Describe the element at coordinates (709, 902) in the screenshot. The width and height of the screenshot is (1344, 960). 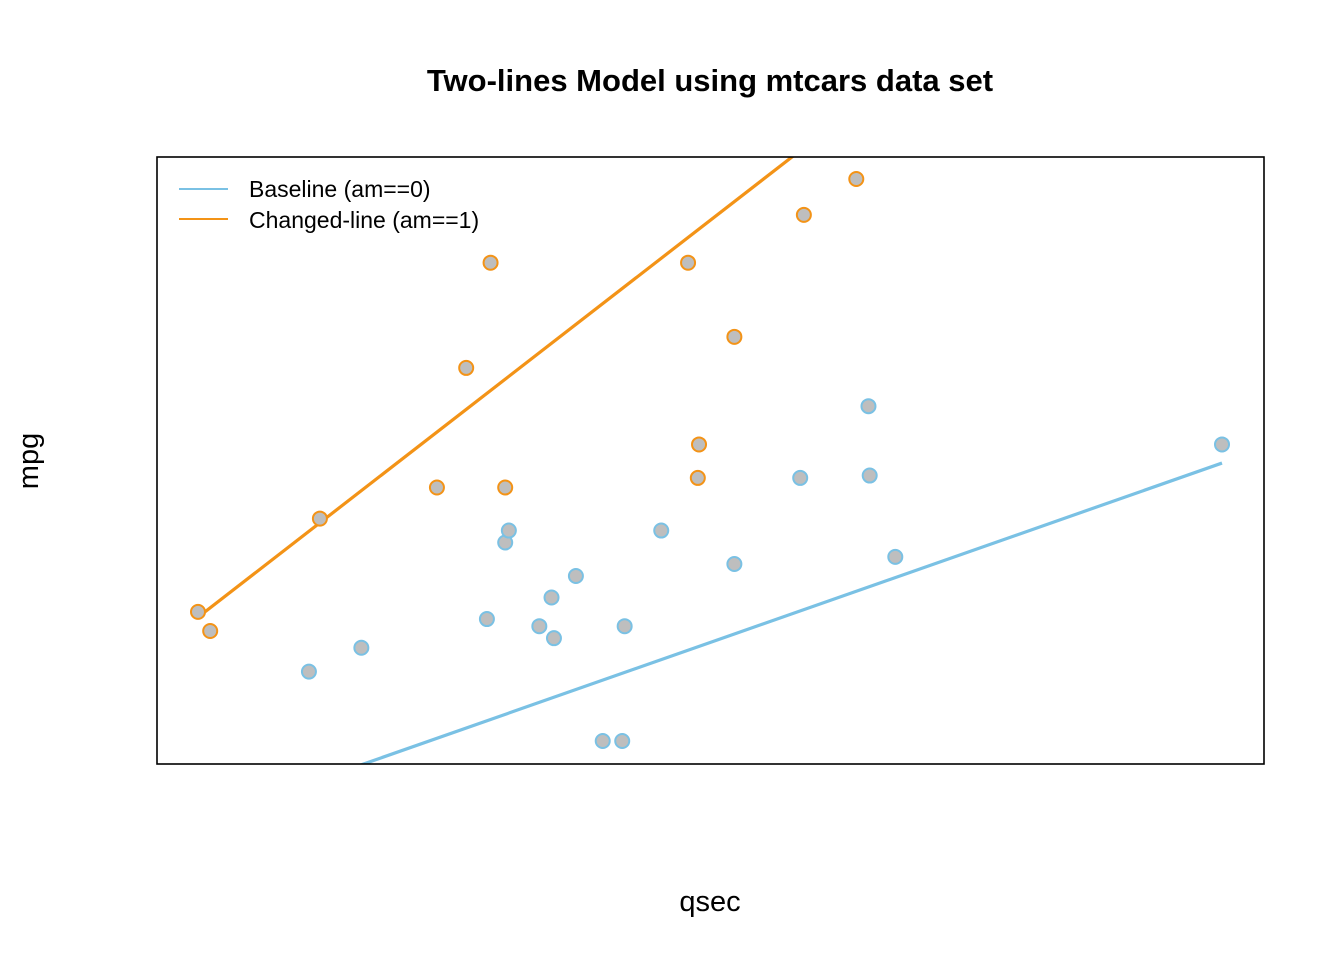
I see `x-axis-label: qsec` at that location.